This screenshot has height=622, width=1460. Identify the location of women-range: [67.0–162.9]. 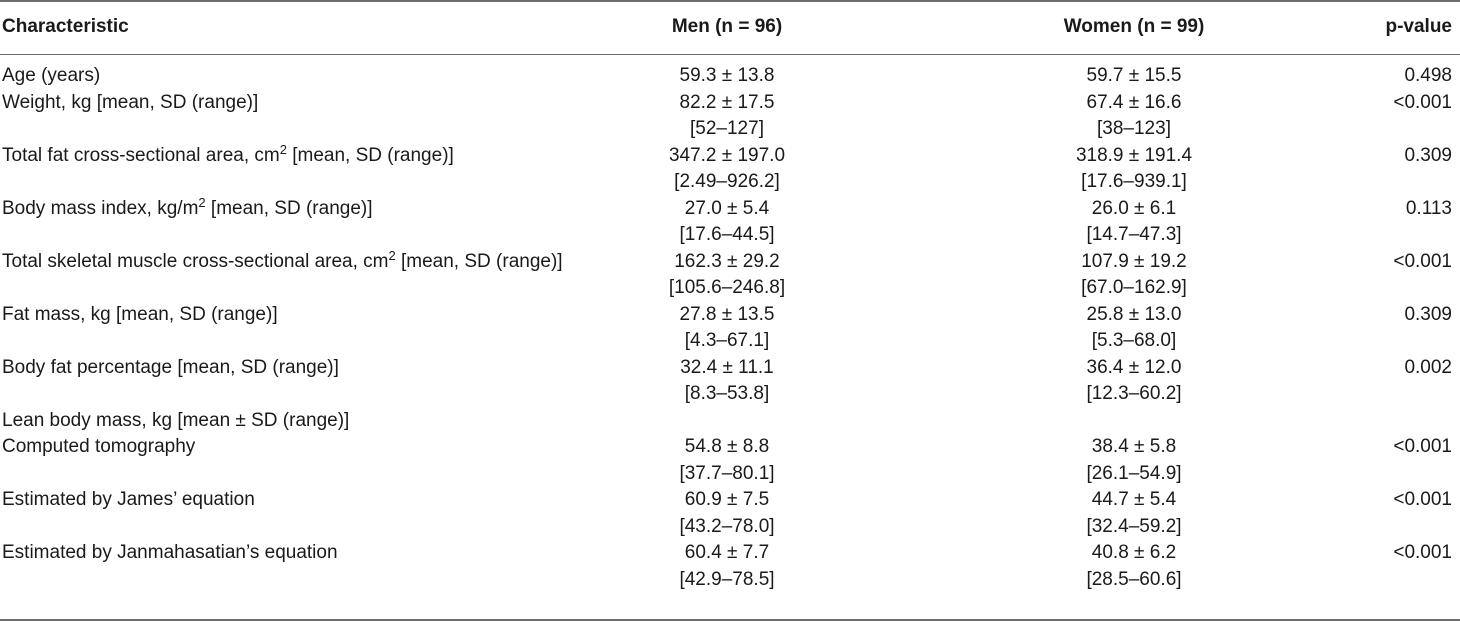
(1134, 287).